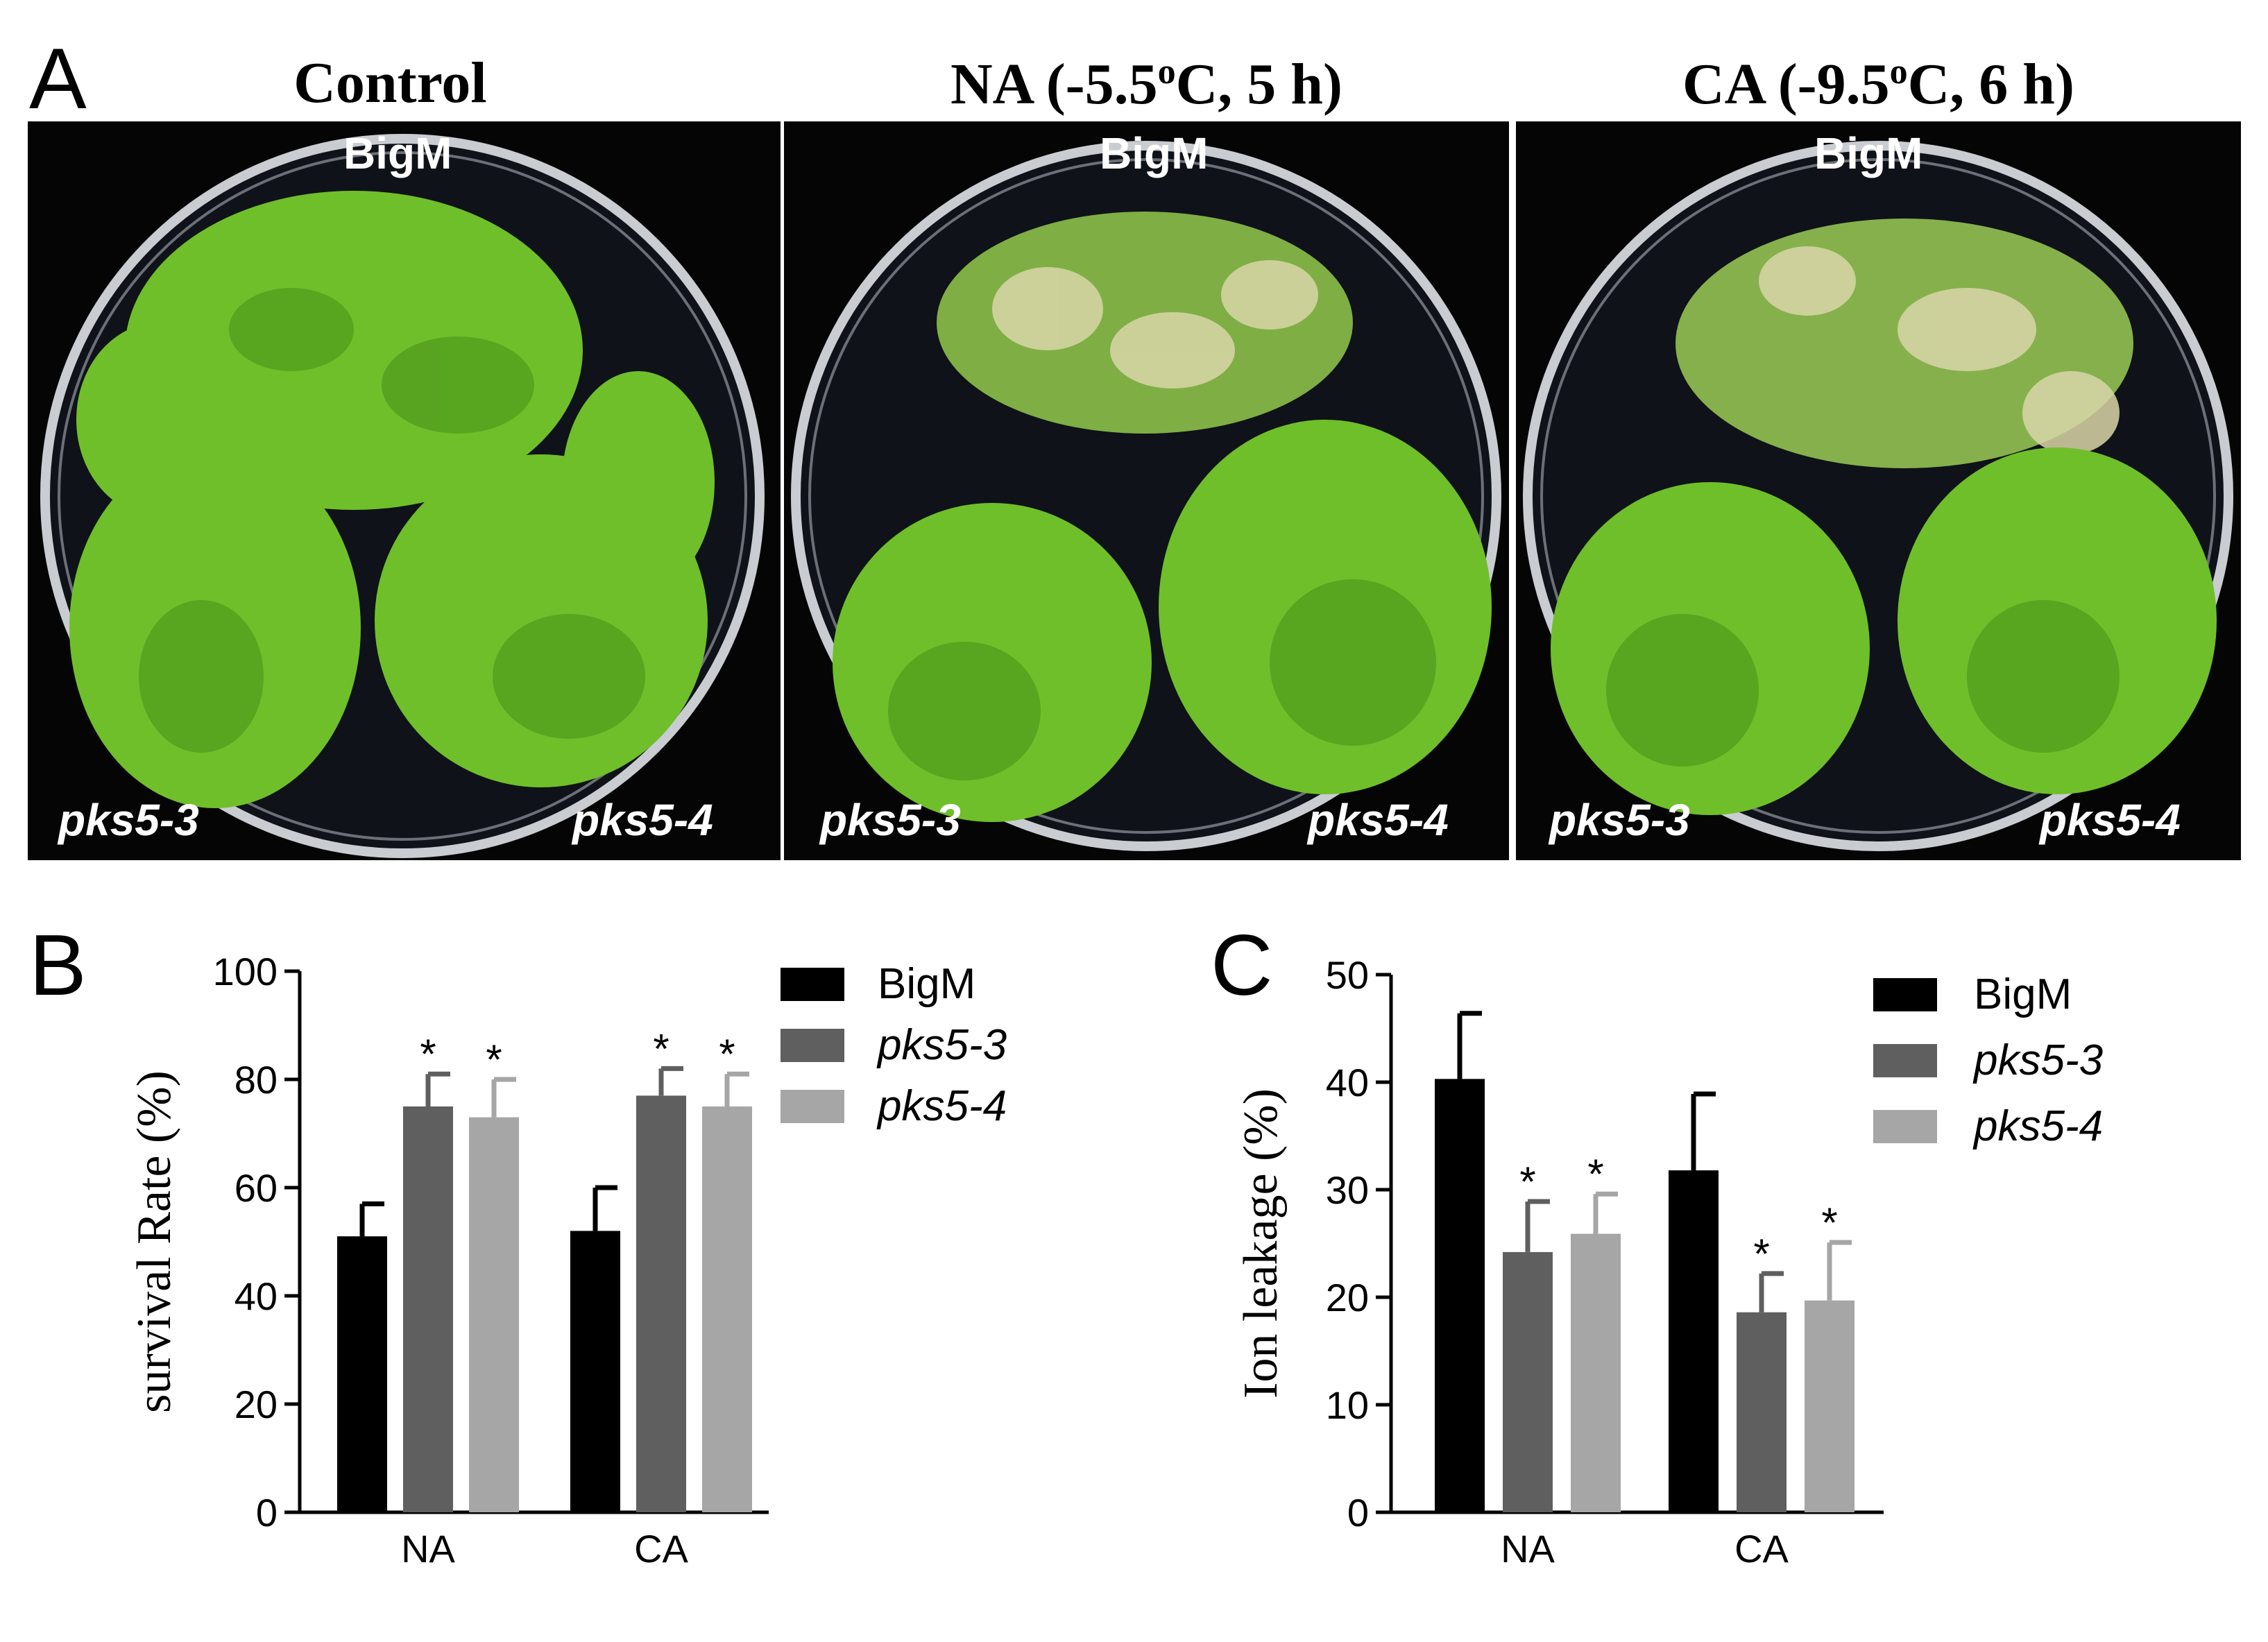 The height and width of the screenshot is (1642, 2268). What do you see at coordinates (1258, 84) in the screenshot?
I see `column-title-tail: C, 5 h)` at bounding box center [1258, 84].